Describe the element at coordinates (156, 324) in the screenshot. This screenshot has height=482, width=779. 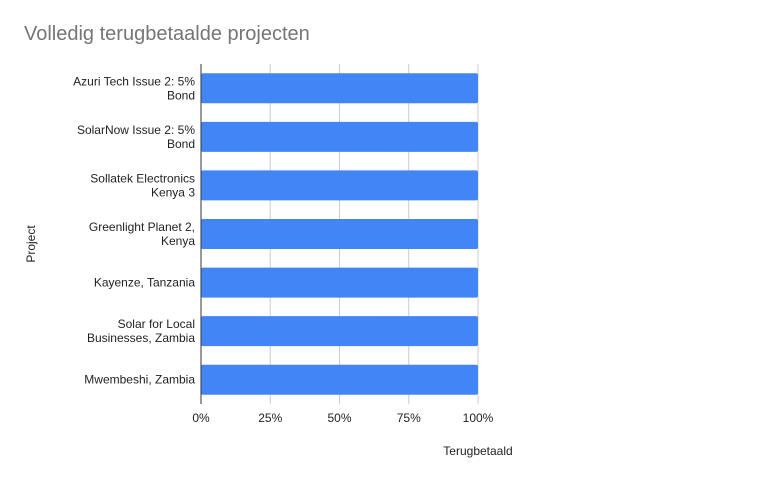
I see `y-tick-label-line: Solar for Local` at that location.